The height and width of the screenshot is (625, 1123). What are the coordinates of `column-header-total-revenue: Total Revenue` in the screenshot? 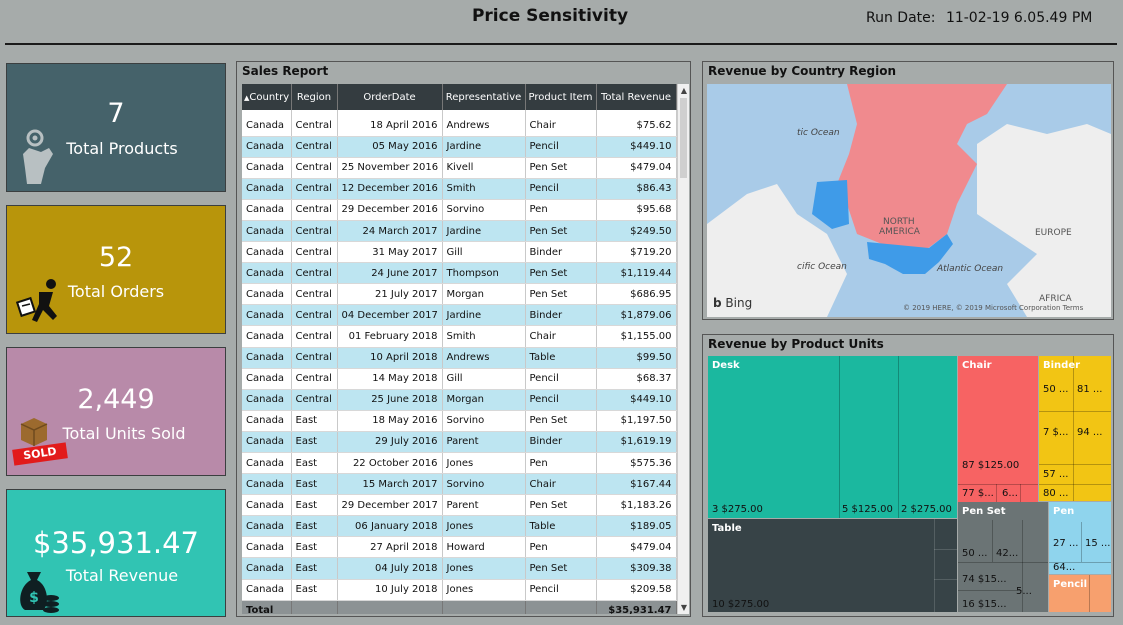 It's located at (636, 97).